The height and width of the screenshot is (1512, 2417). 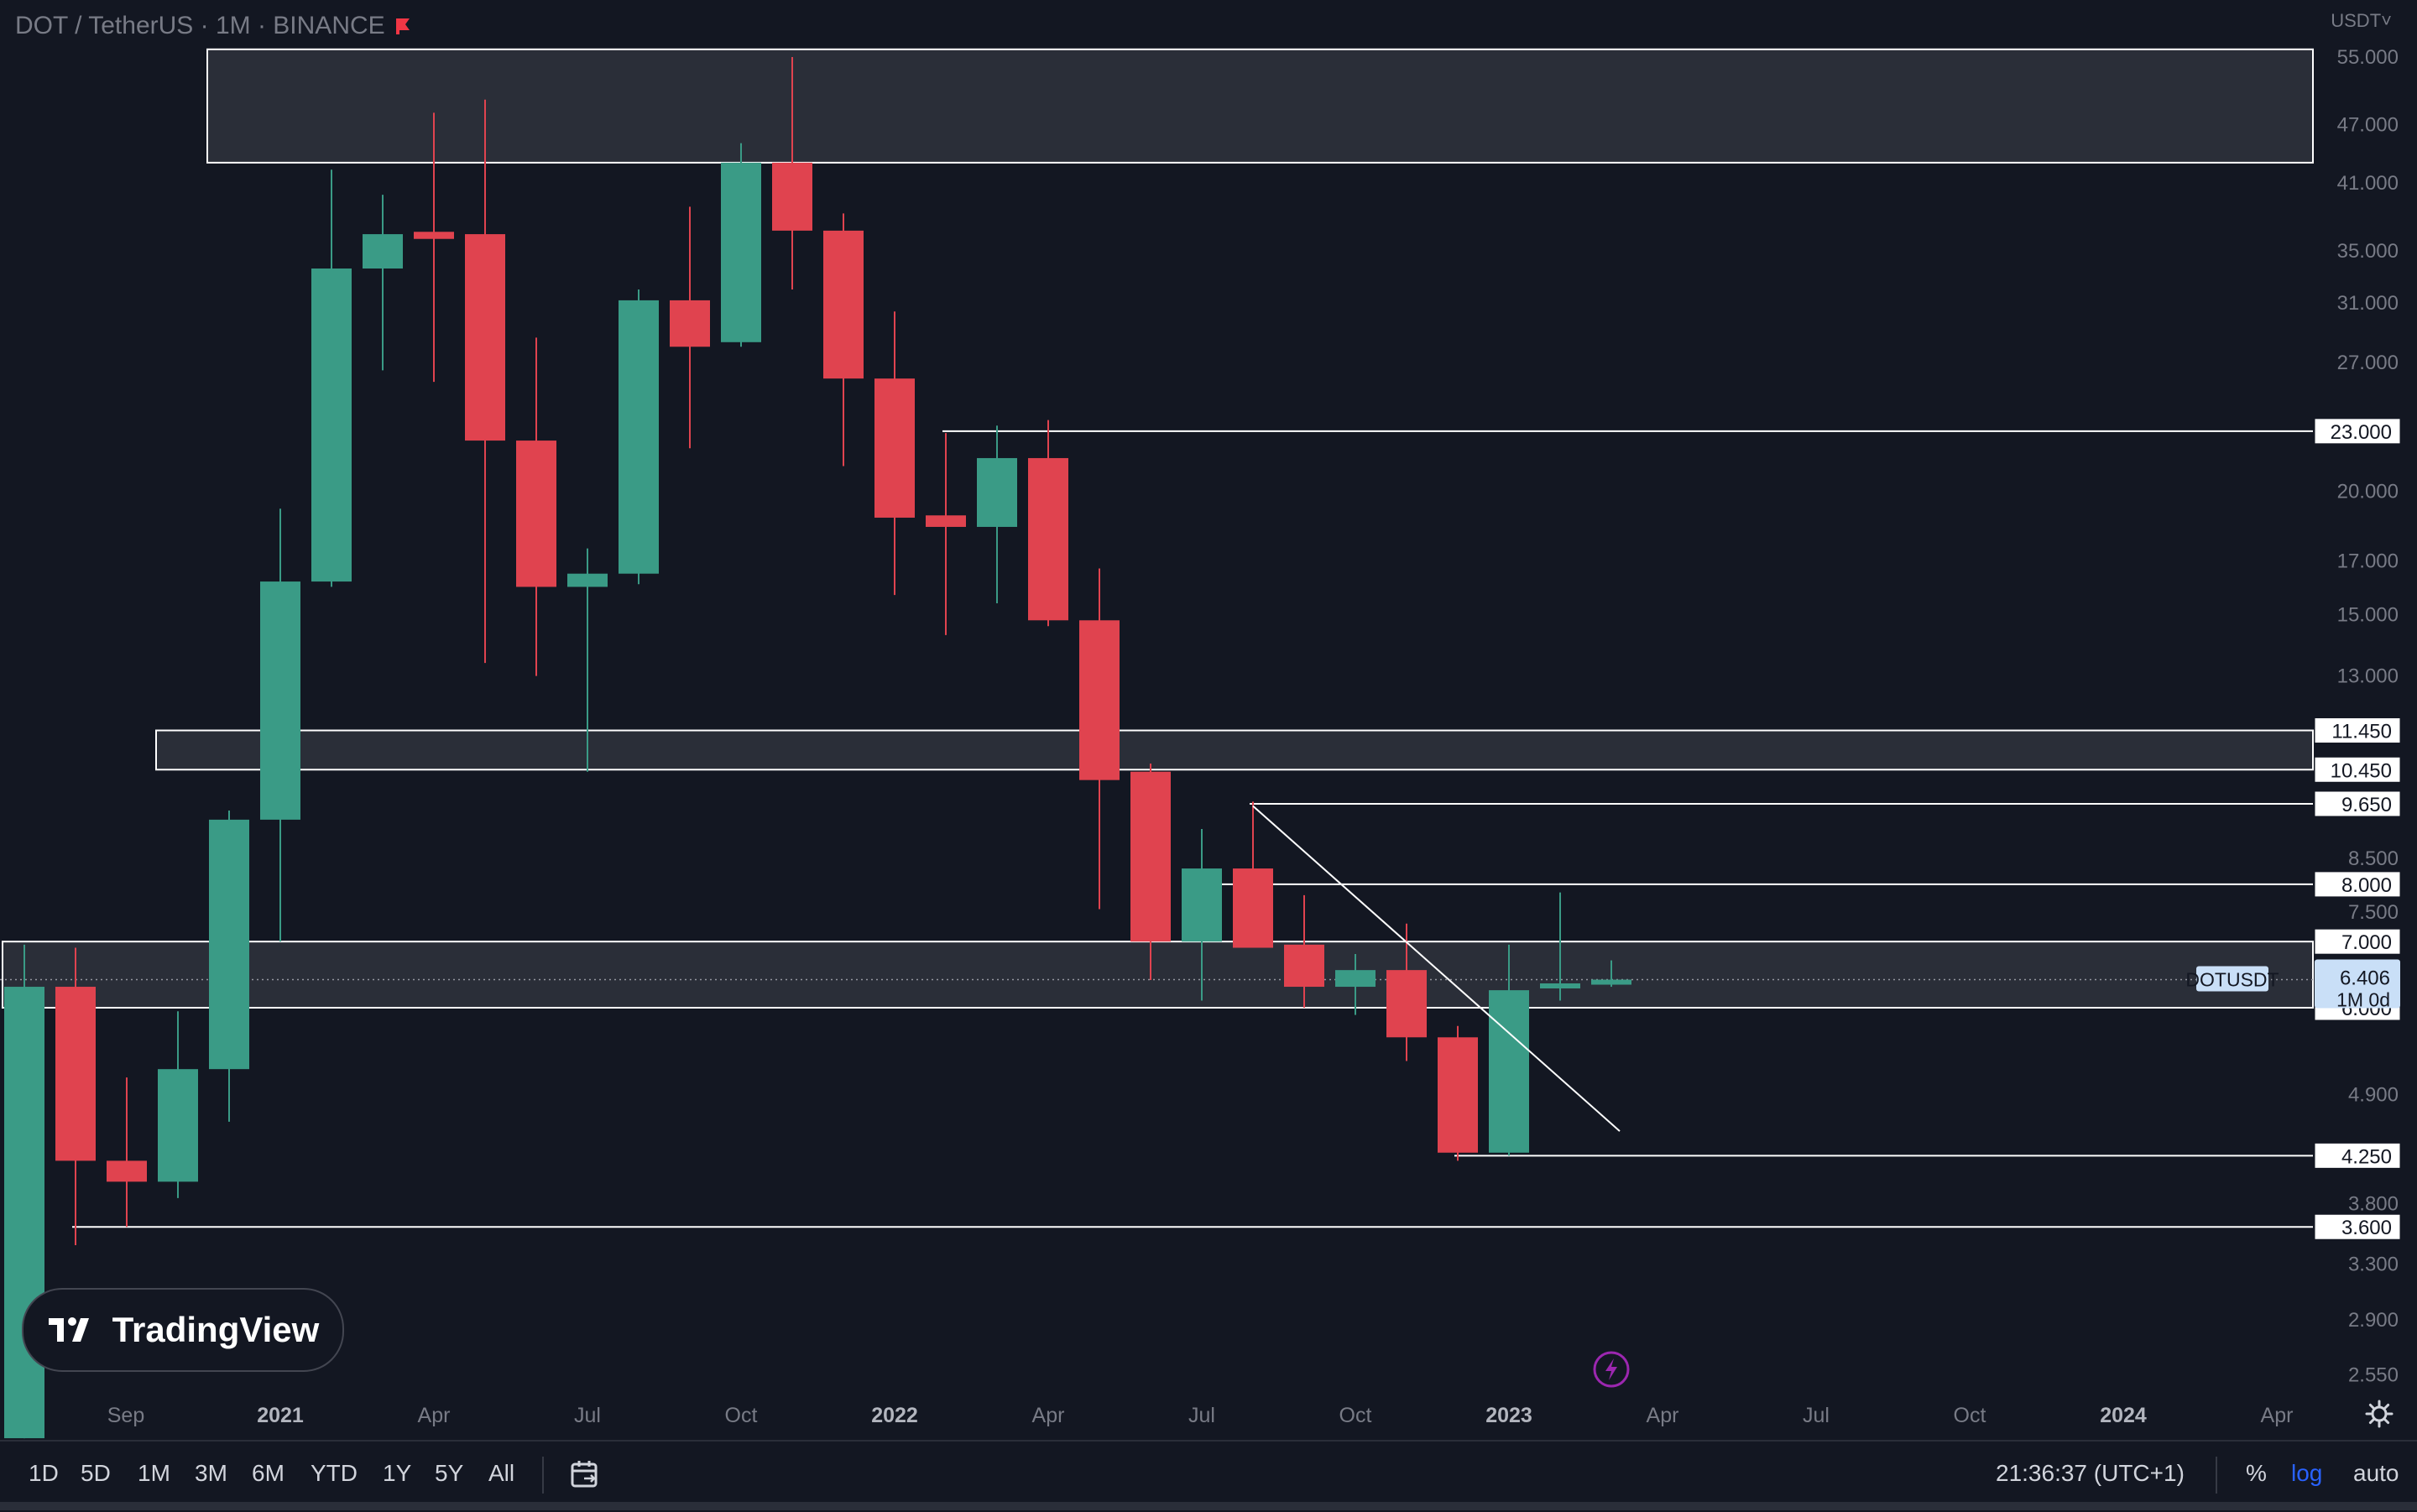 What do you see at coordinates (2366, 943) in the screenshot?
I see `level-price-label: 7.000` at bounding box center [2366, 943].